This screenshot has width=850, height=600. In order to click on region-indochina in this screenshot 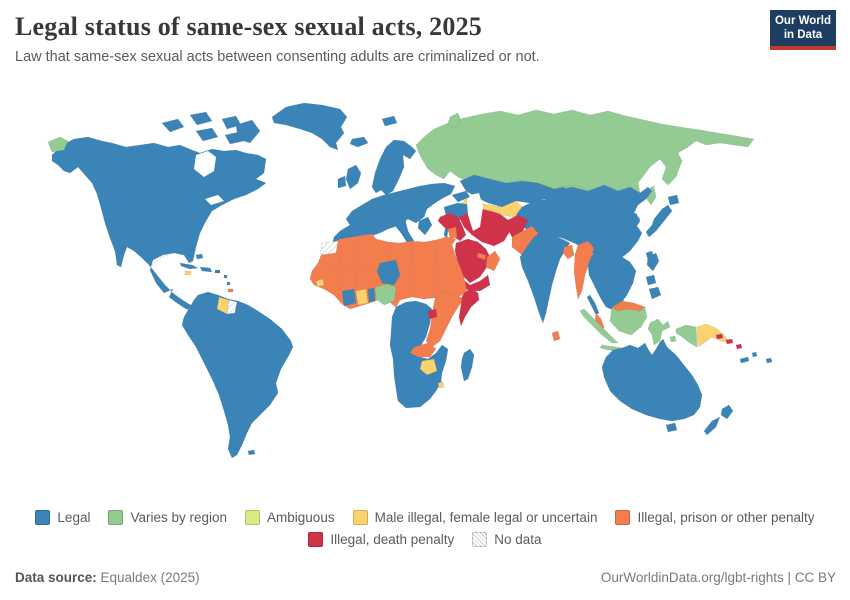, I will do `click(612, 280)`.